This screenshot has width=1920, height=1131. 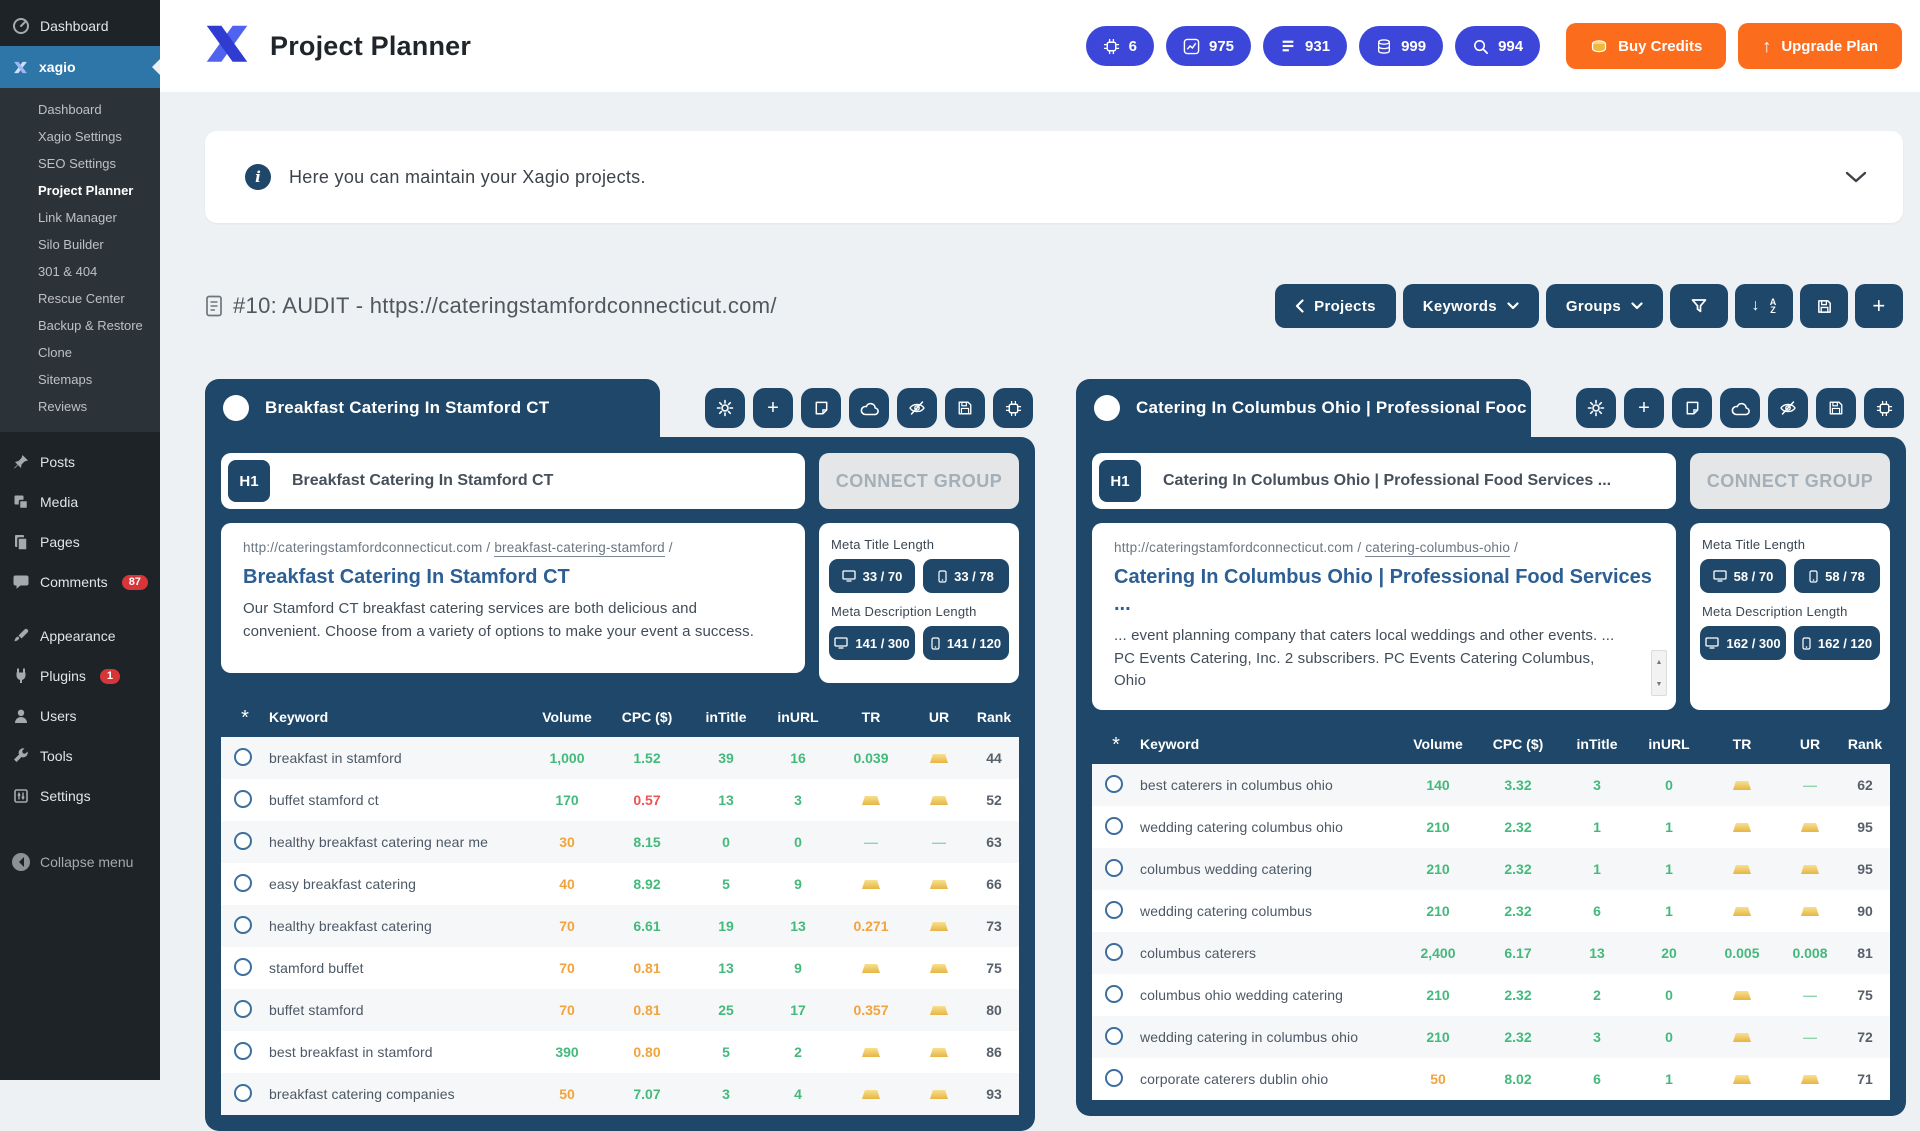 What do you see at coordinates (80, 406) in the screenshot?
I see `sidebar-subitem-reviews: Reviews` at bounding box center [80, 406].